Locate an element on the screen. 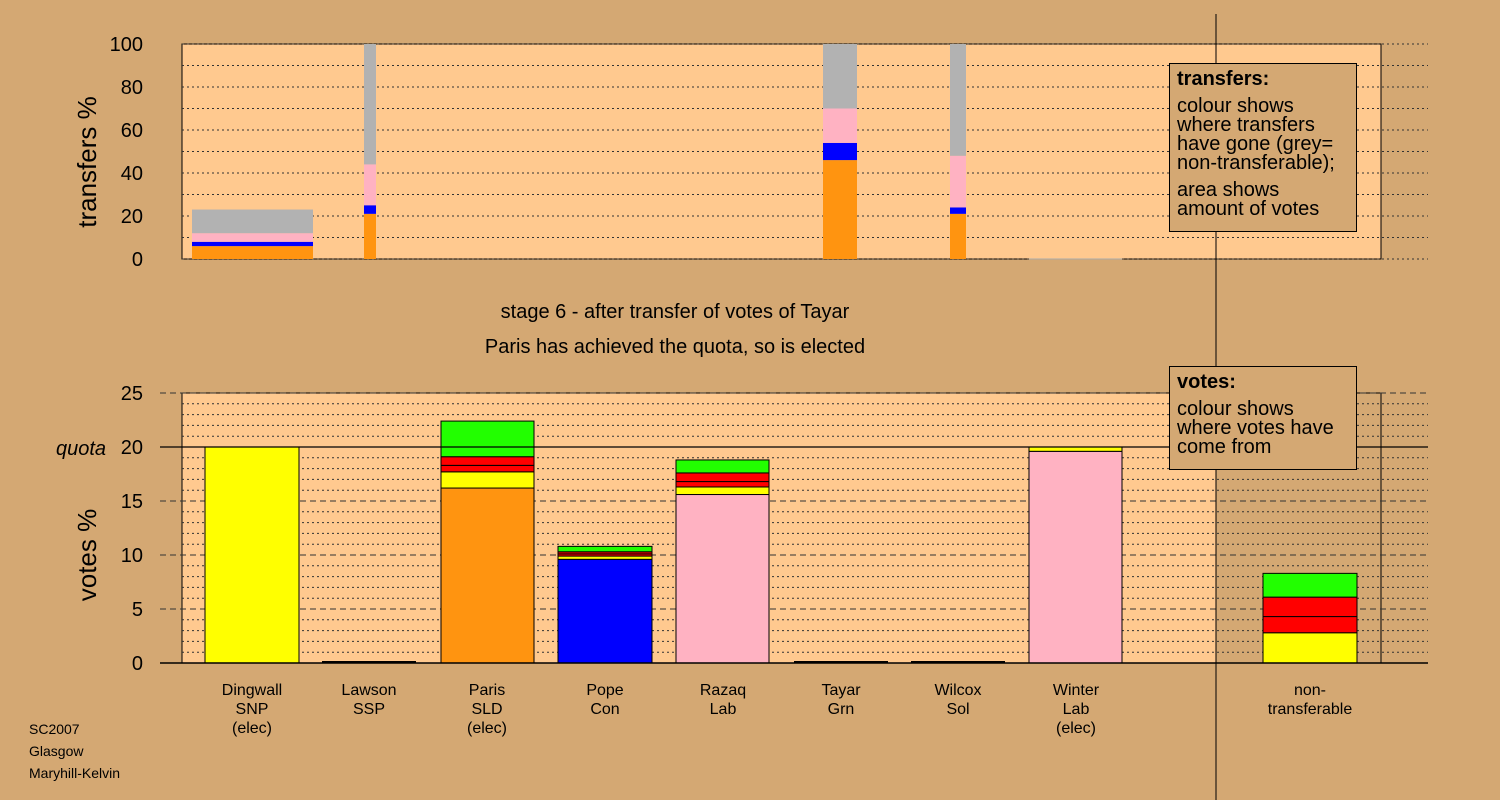 Image resolution: width=1500 pixels, height=800 pixels. transfers-y-tick-label: 0 is located at coordinates (137, 260).